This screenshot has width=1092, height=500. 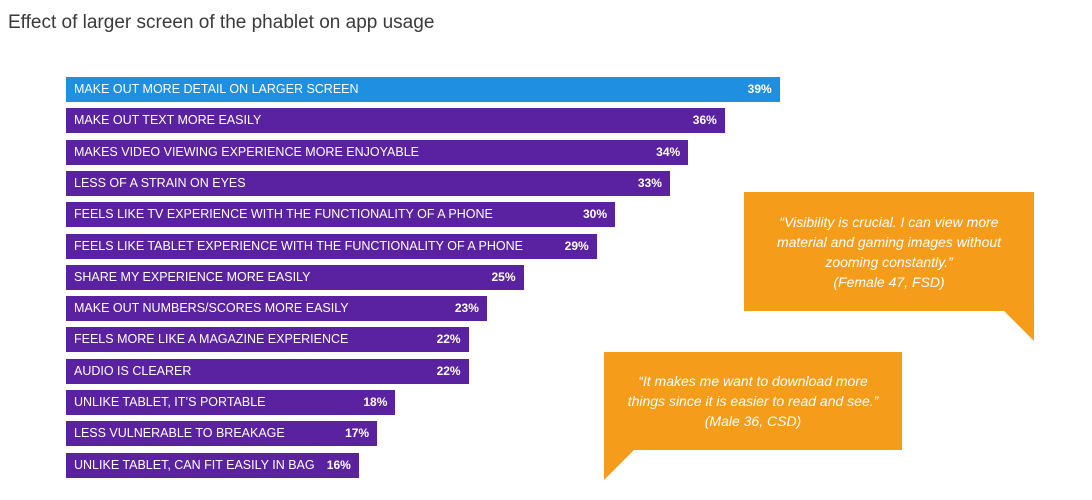 I want to click on bar: MAKE OUT TEXT MORE EASILY 36%, so click(x=395, y=121).